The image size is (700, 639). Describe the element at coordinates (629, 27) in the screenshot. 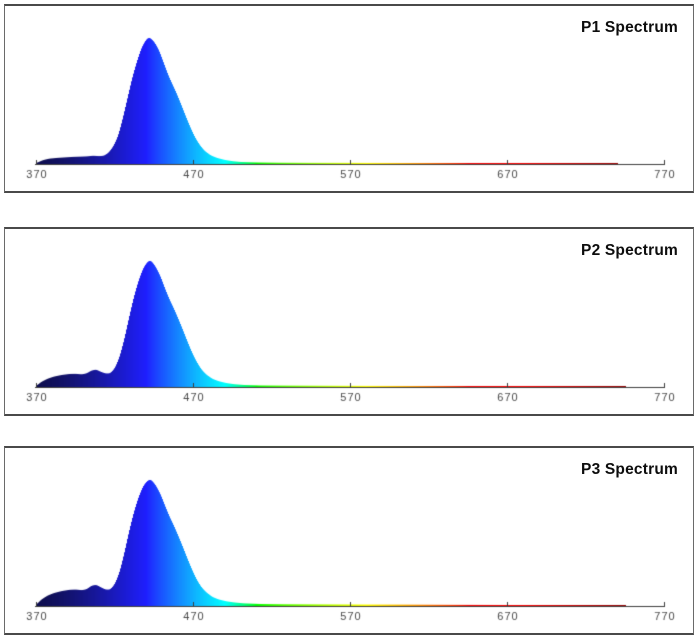

I see `chart-title-p1: P1 Spectrum` at that location.